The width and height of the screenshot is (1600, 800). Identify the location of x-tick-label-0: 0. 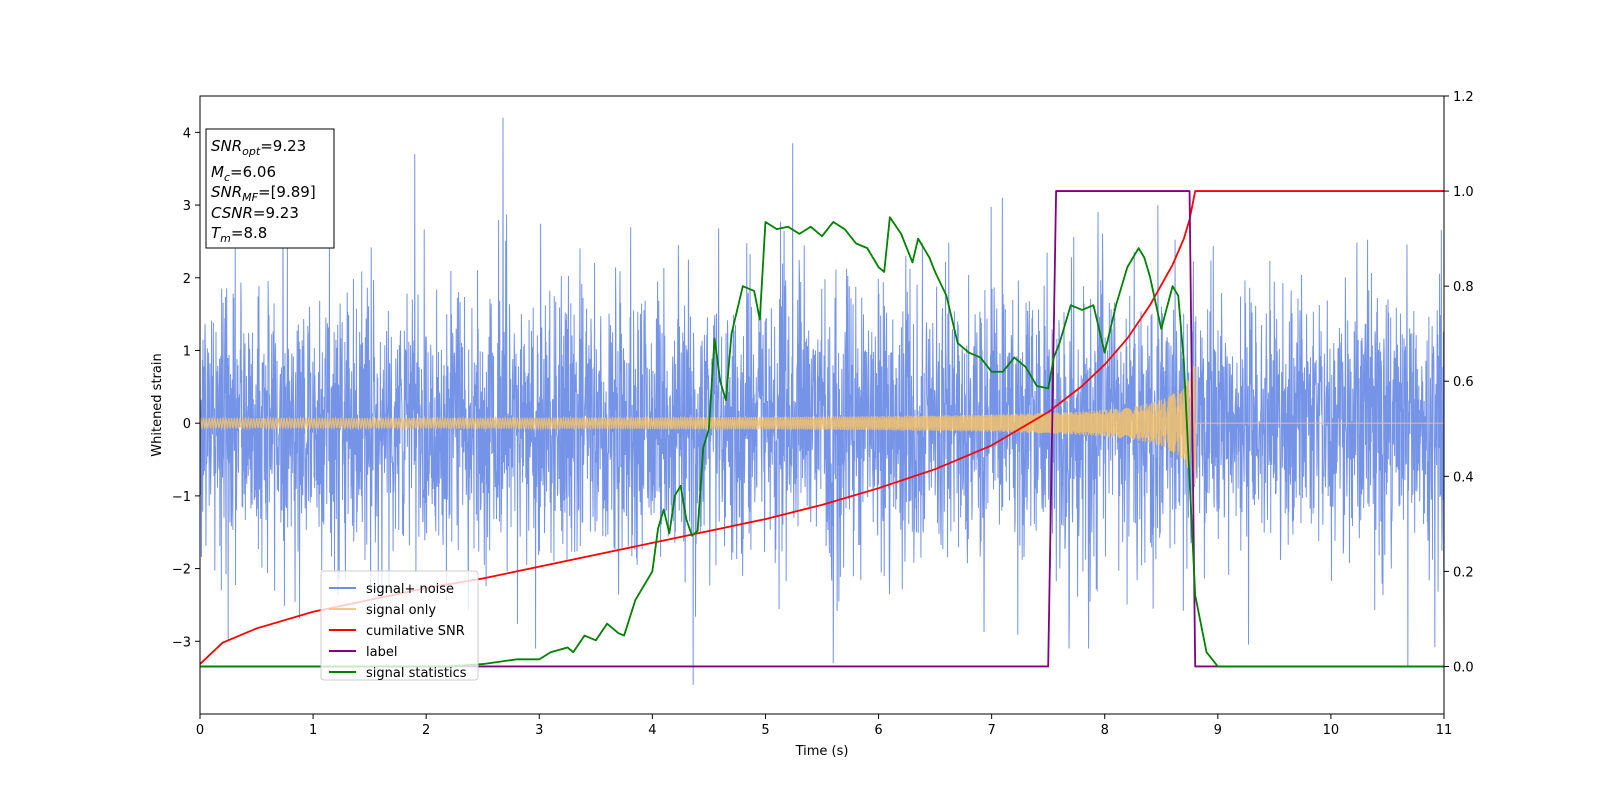
(200, 730).